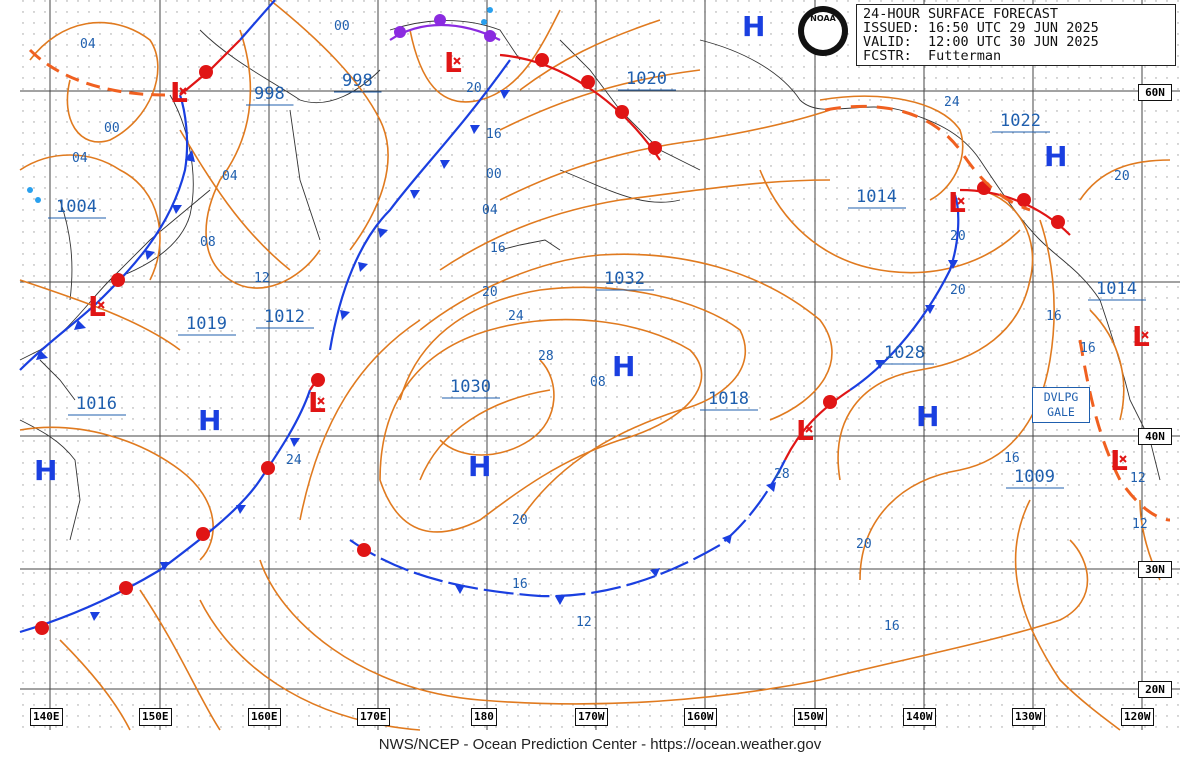 Image resolution: width=1200 pixels, height=764 pixels. What do you see at coordinates (206, 324) in the screenshot?
I see `pressure-label: 1019` at bounding box center [206, 324].